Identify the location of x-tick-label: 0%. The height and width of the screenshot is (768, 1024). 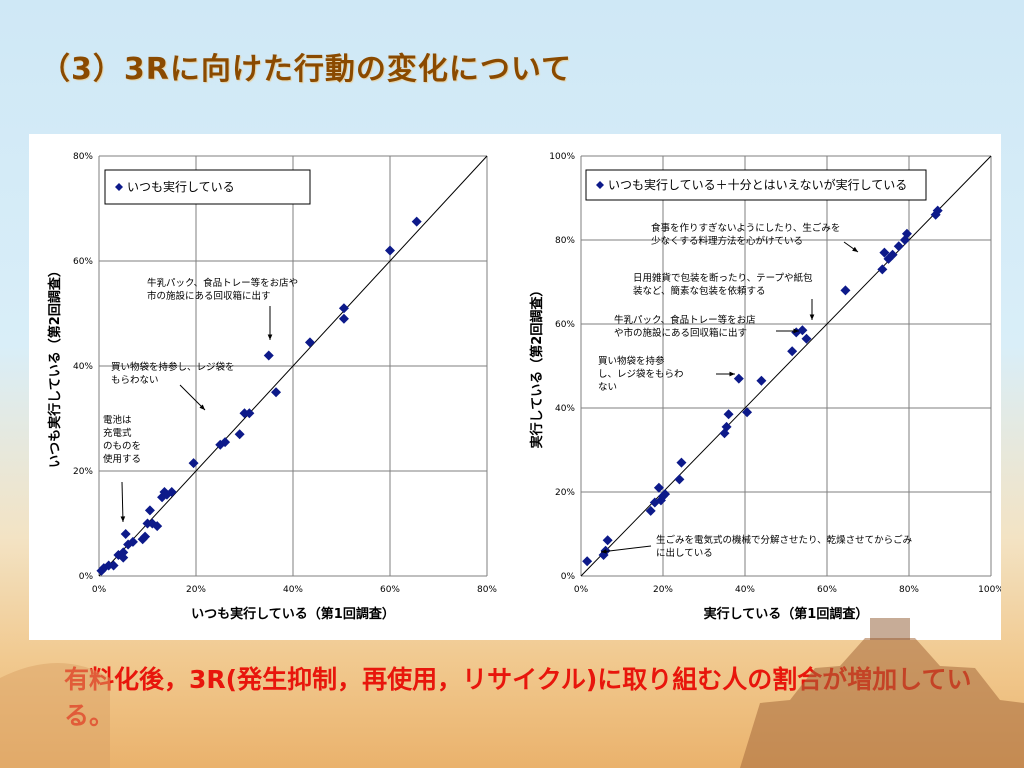
(99, 590).